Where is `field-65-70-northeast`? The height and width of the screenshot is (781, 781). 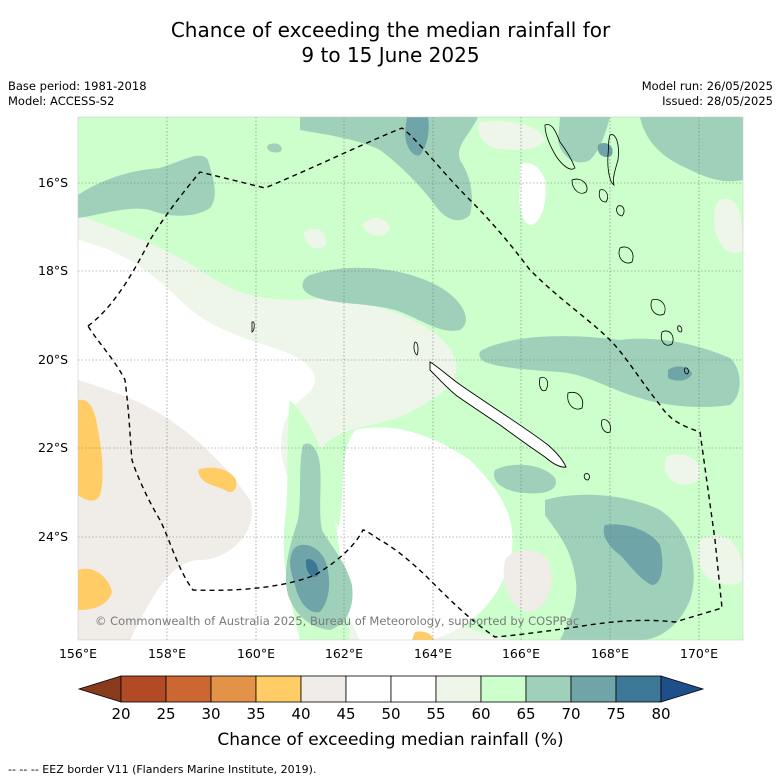 field-65-70-northeast is located at coordinates (691, 149).